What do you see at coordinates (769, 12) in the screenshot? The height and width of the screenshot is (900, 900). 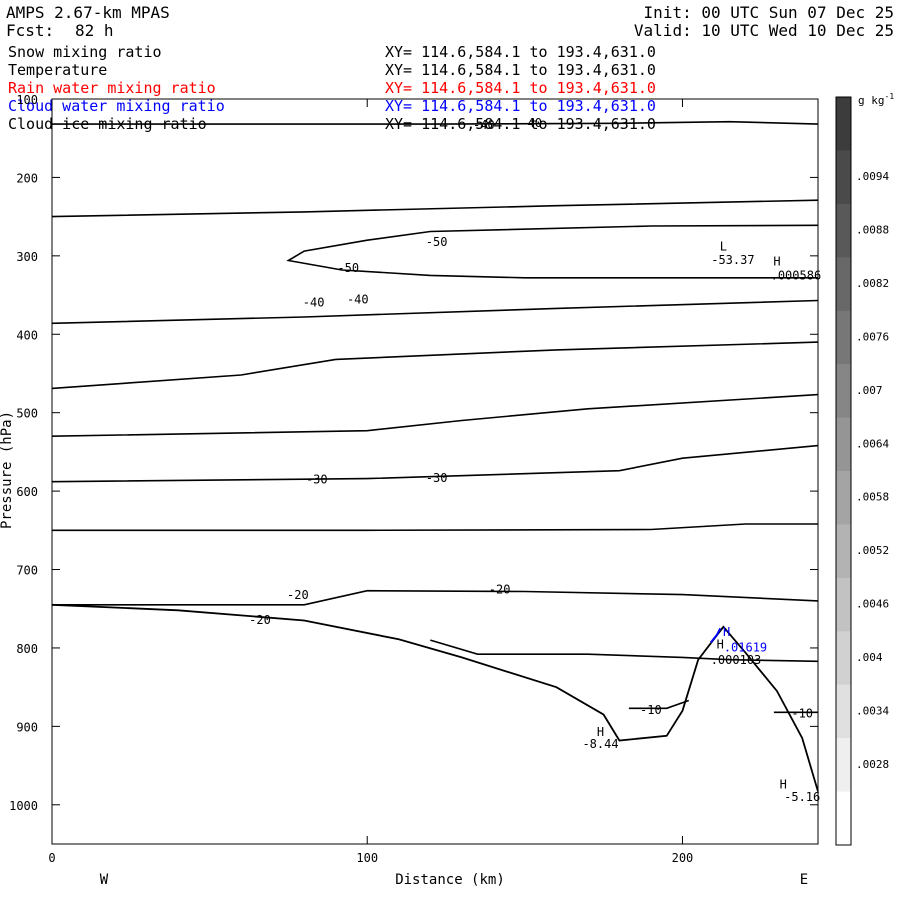 I see `init-time: Init: 00 UTC Sun 07 Dec 25` at bounding box center [769, 12].